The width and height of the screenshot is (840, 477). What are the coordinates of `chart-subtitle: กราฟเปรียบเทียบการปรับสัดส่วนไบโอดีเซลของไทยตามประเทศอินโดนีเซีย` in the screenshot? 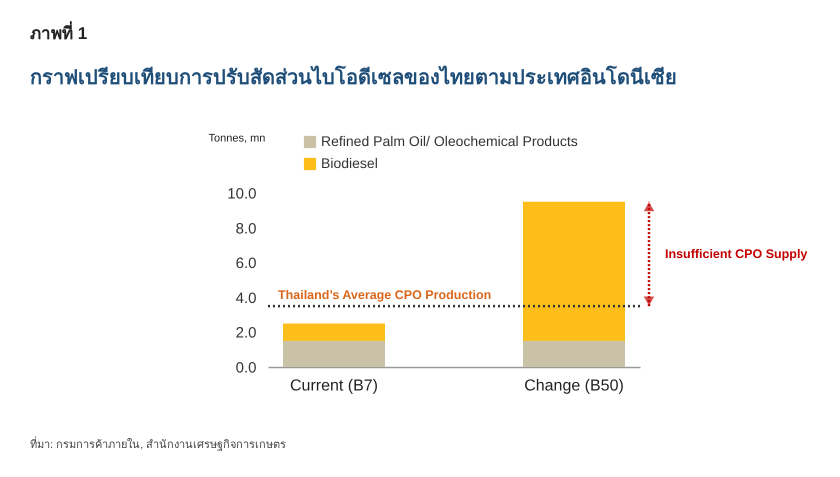 It's located at (353, 77).